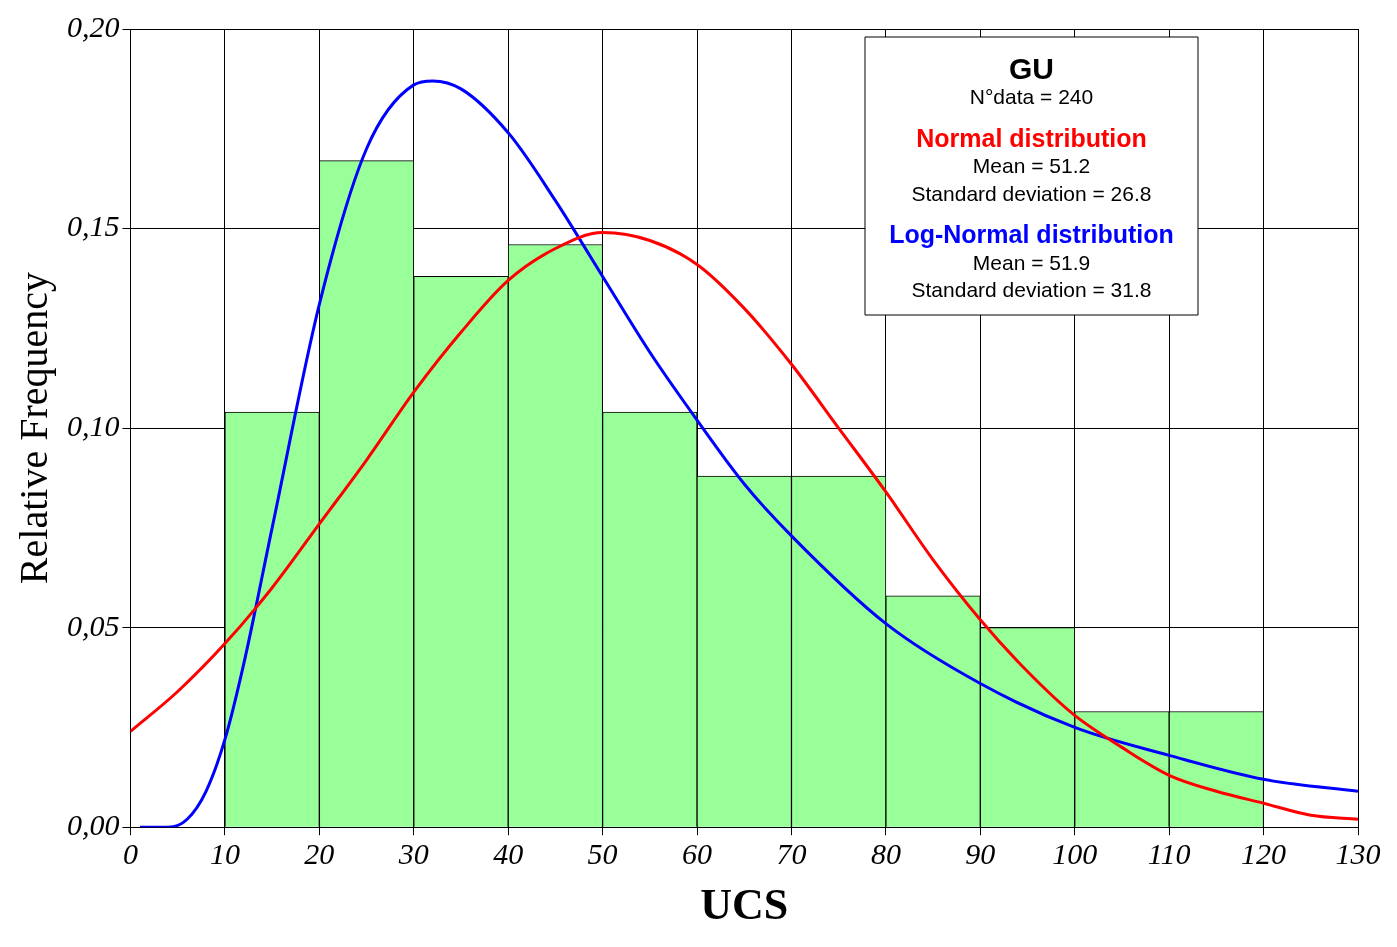 Image resolution: width=1397 pixels, height=947 pixels. Describe the element at coordinates (1031, 193) in the screenshot. I see `annotation: Standard deviation = 26.8` at that location.